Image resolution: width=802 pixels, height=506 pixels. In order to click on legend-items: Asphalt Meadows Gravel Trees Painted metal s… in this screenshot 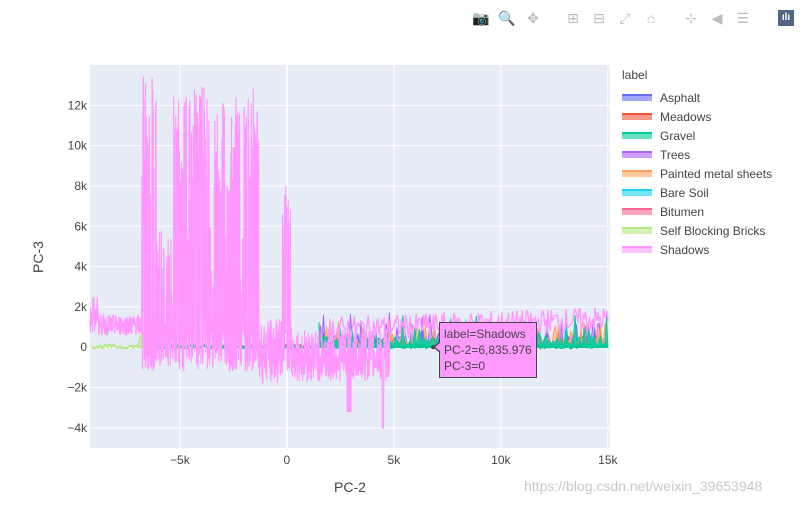, I will do `click(697, 173)`.